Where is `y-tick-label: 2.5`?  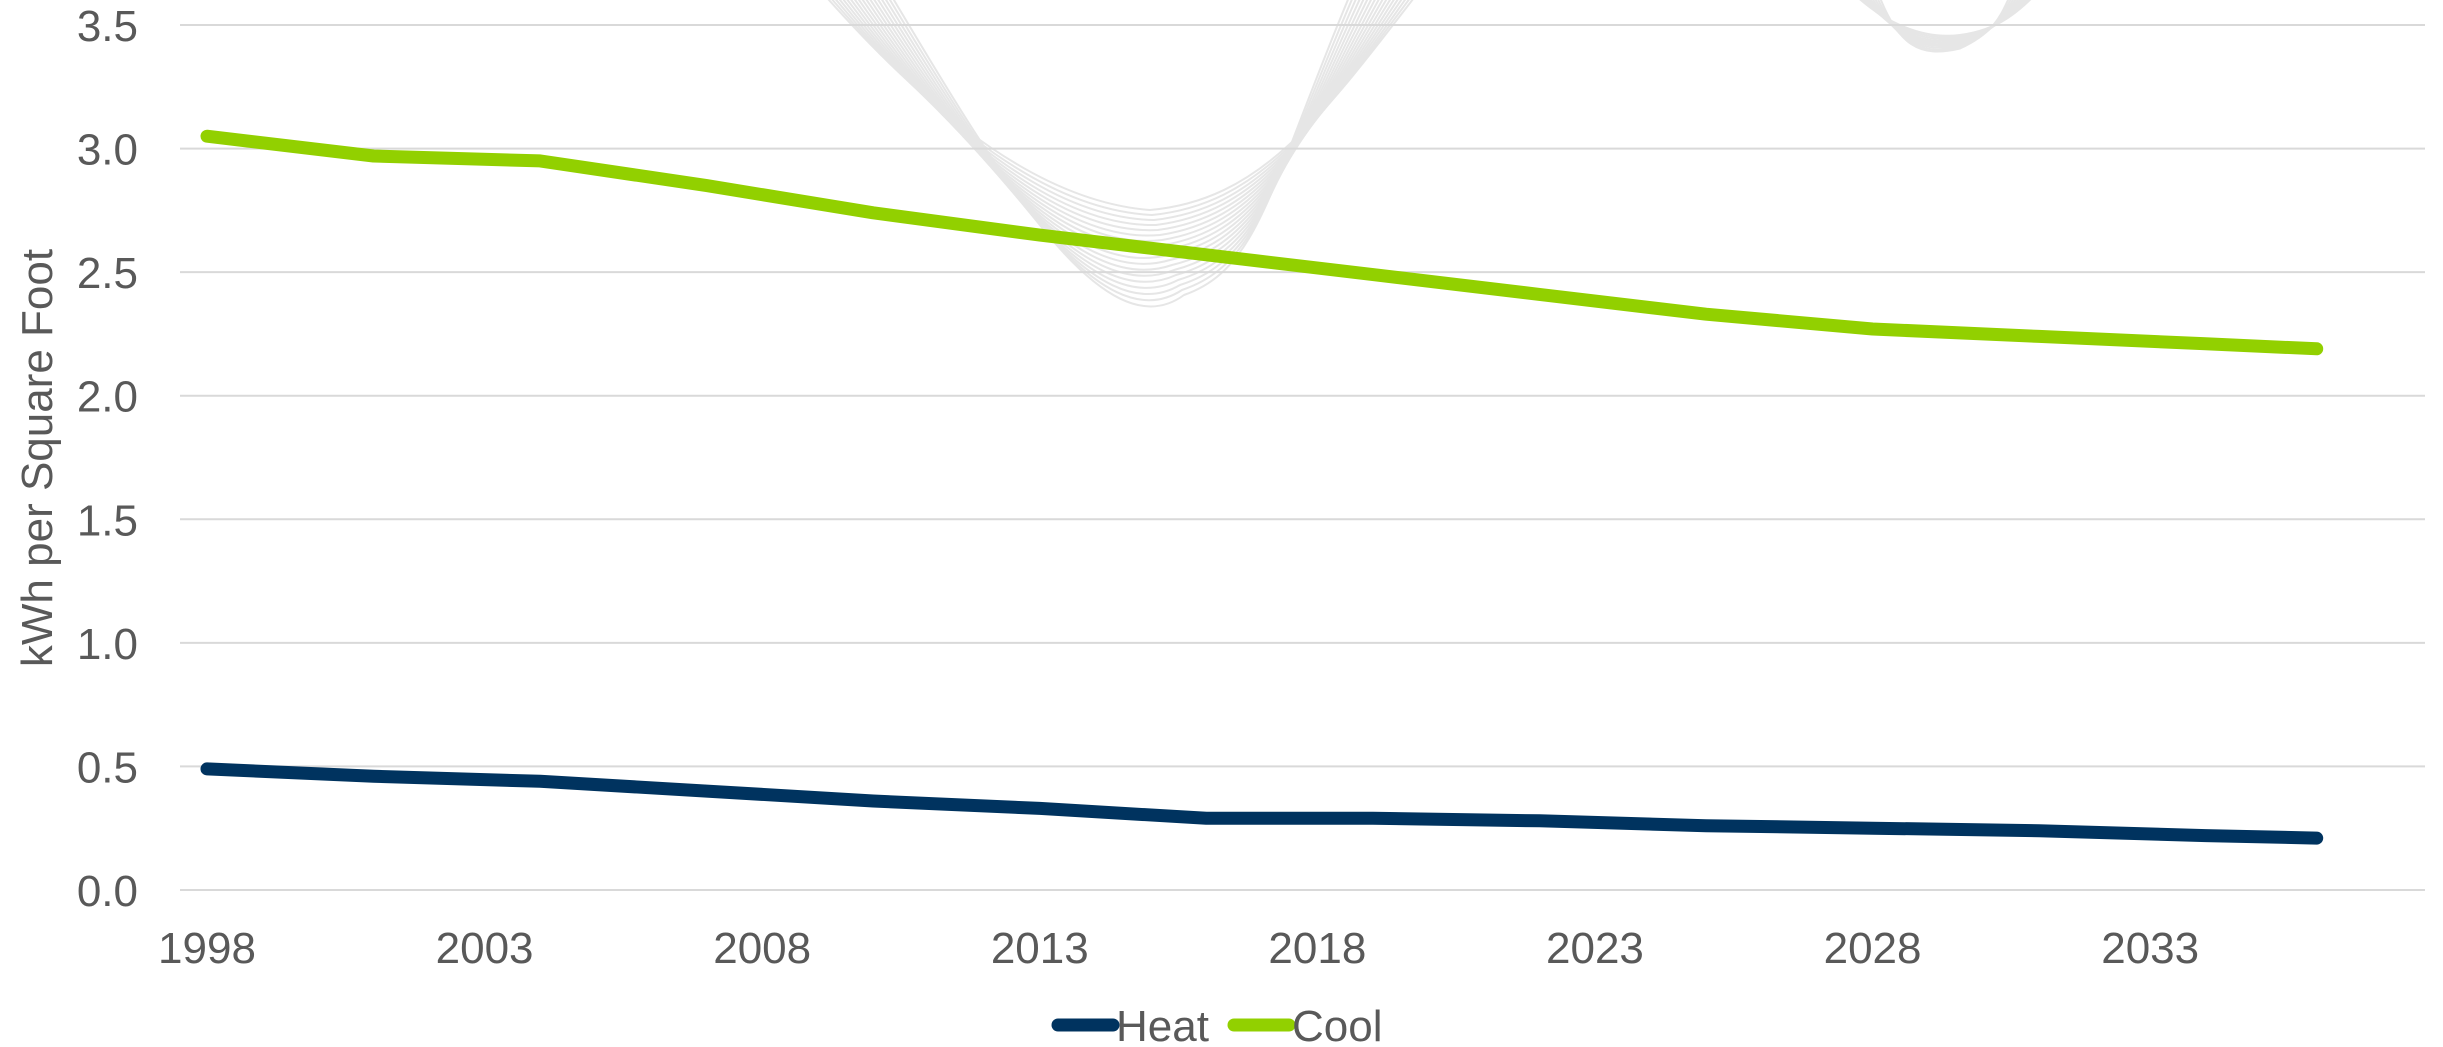
y-tick-label: 2.5 is located at coordinates (107, 273).